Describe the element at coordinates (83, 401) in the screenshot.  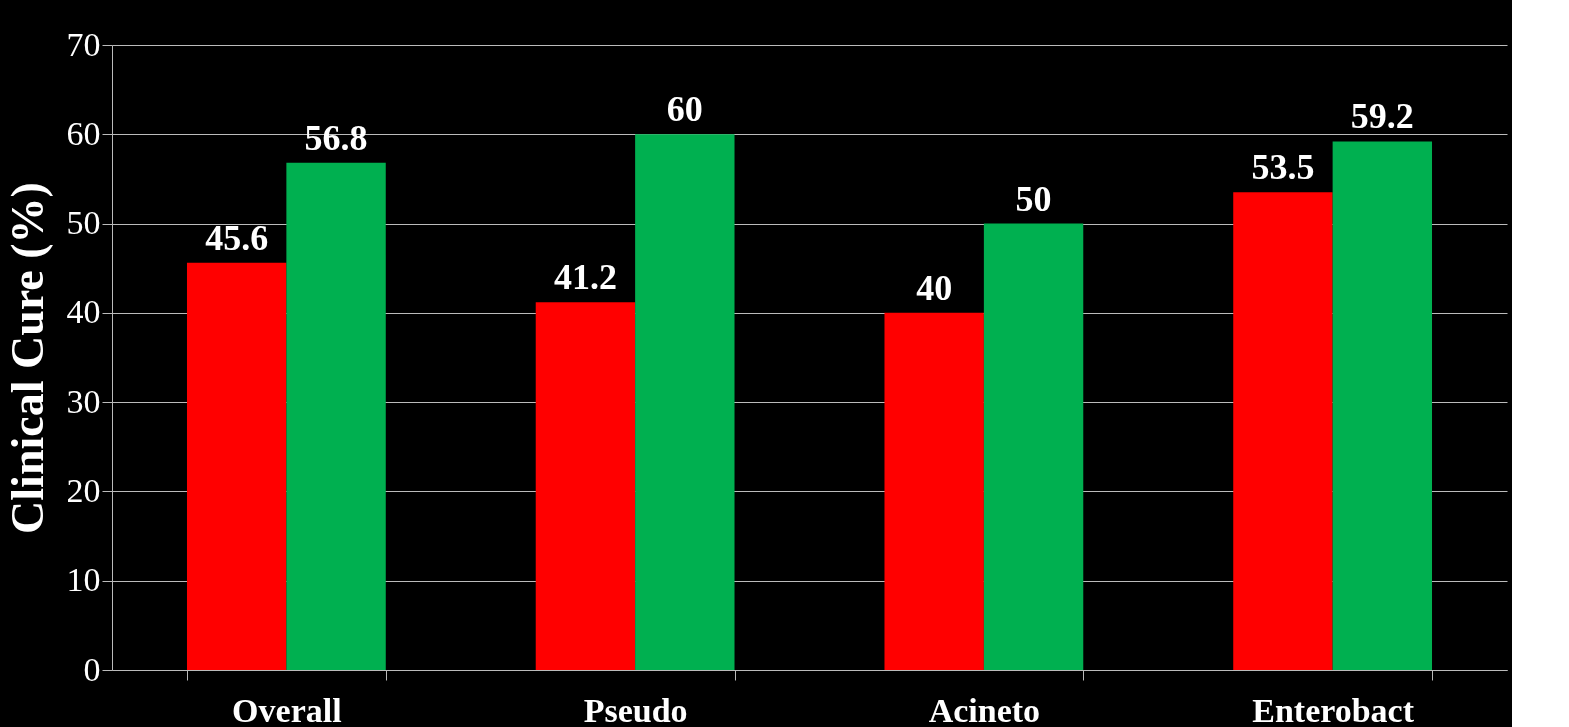
I see `y-tick-label: 30` at that location.